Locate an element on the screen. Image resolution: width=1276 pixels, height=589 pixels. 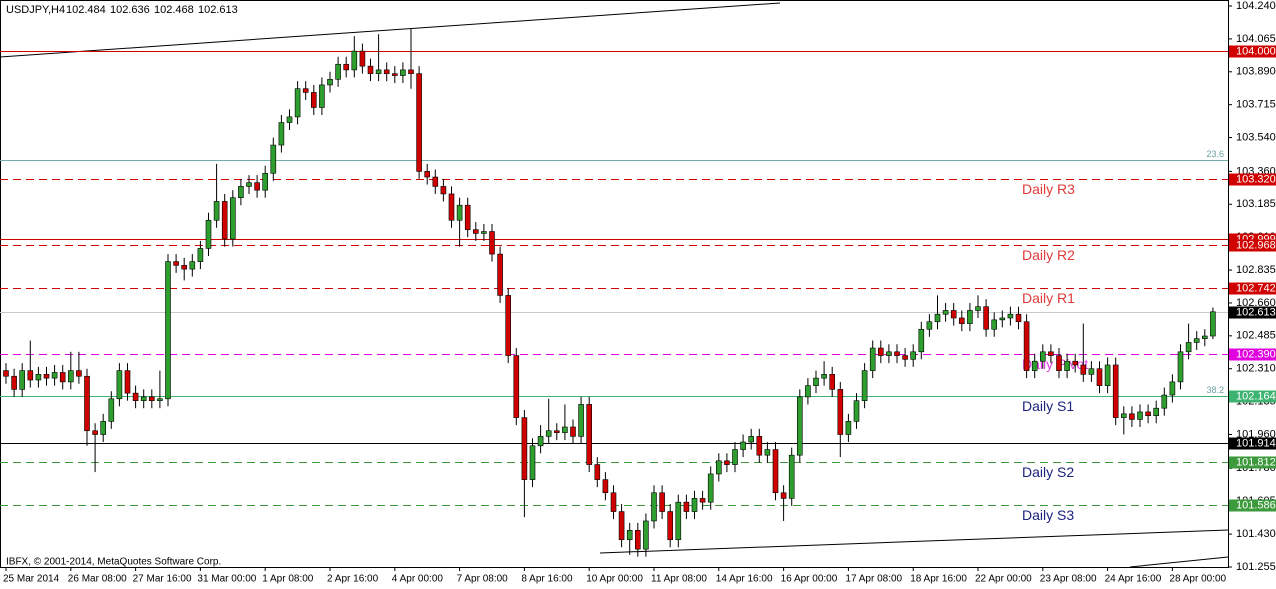
y-tick-label: 102.835 is located at coordinates (1256, 270).